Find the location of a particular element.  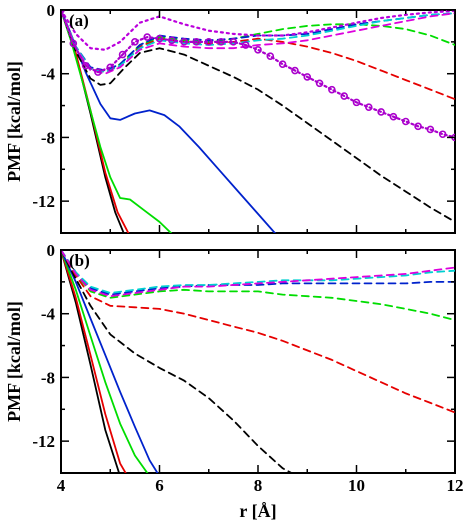

y-axis-title-b: PMF [kcal/mol] is located at coordinates (14, 361).